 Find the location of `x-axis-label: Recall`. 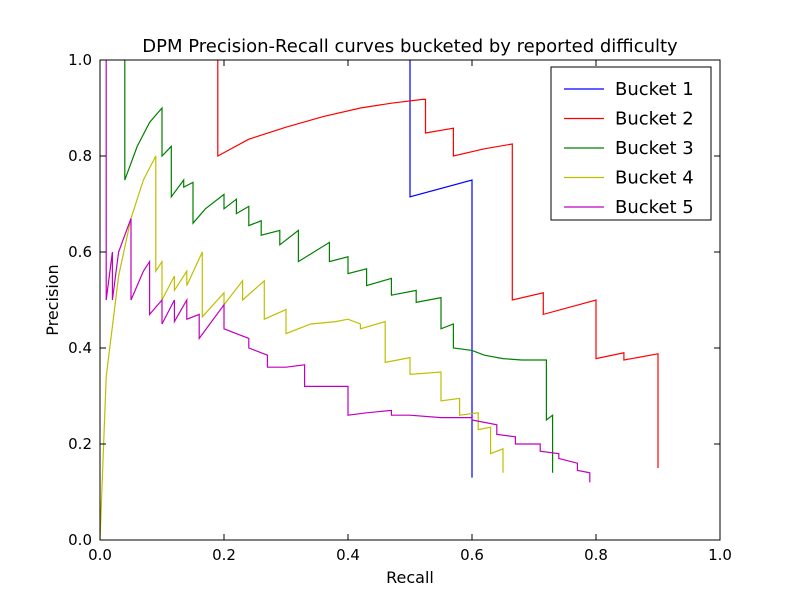

x-axis-label: Recall is located at coordinates (410, 577).